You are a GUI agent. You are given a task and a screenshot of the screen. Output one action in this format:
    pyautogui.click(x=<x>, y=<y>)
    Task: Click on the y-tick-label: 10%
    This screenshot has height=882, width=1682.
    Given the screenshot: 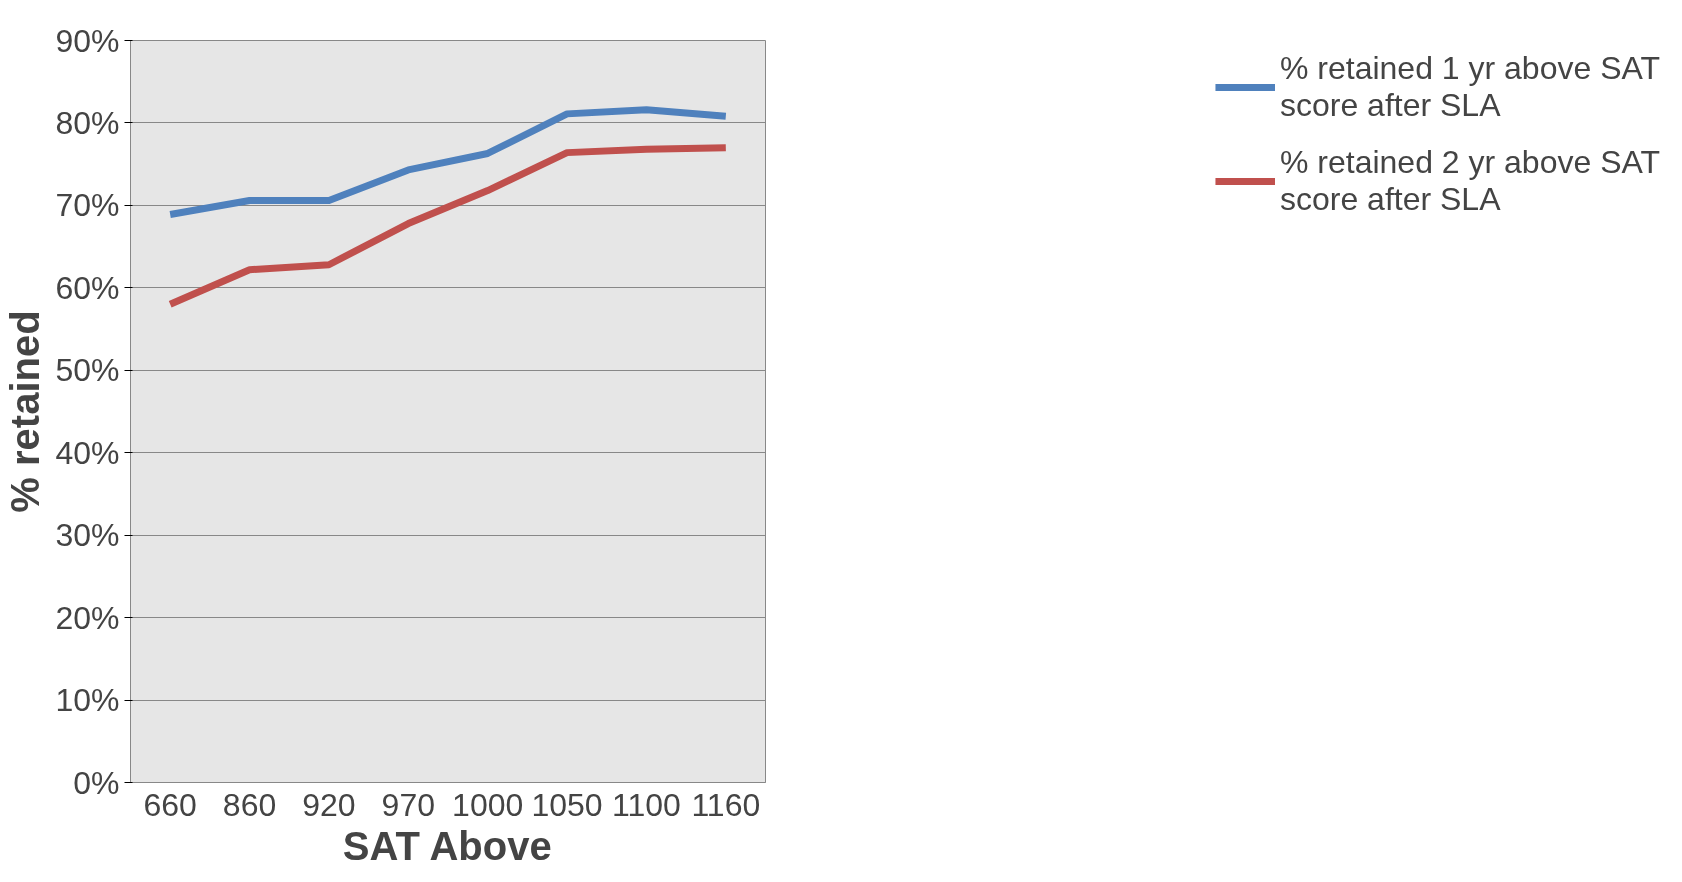 What is the action you would take?
    pyautogui.click(x=87, y=700)
    